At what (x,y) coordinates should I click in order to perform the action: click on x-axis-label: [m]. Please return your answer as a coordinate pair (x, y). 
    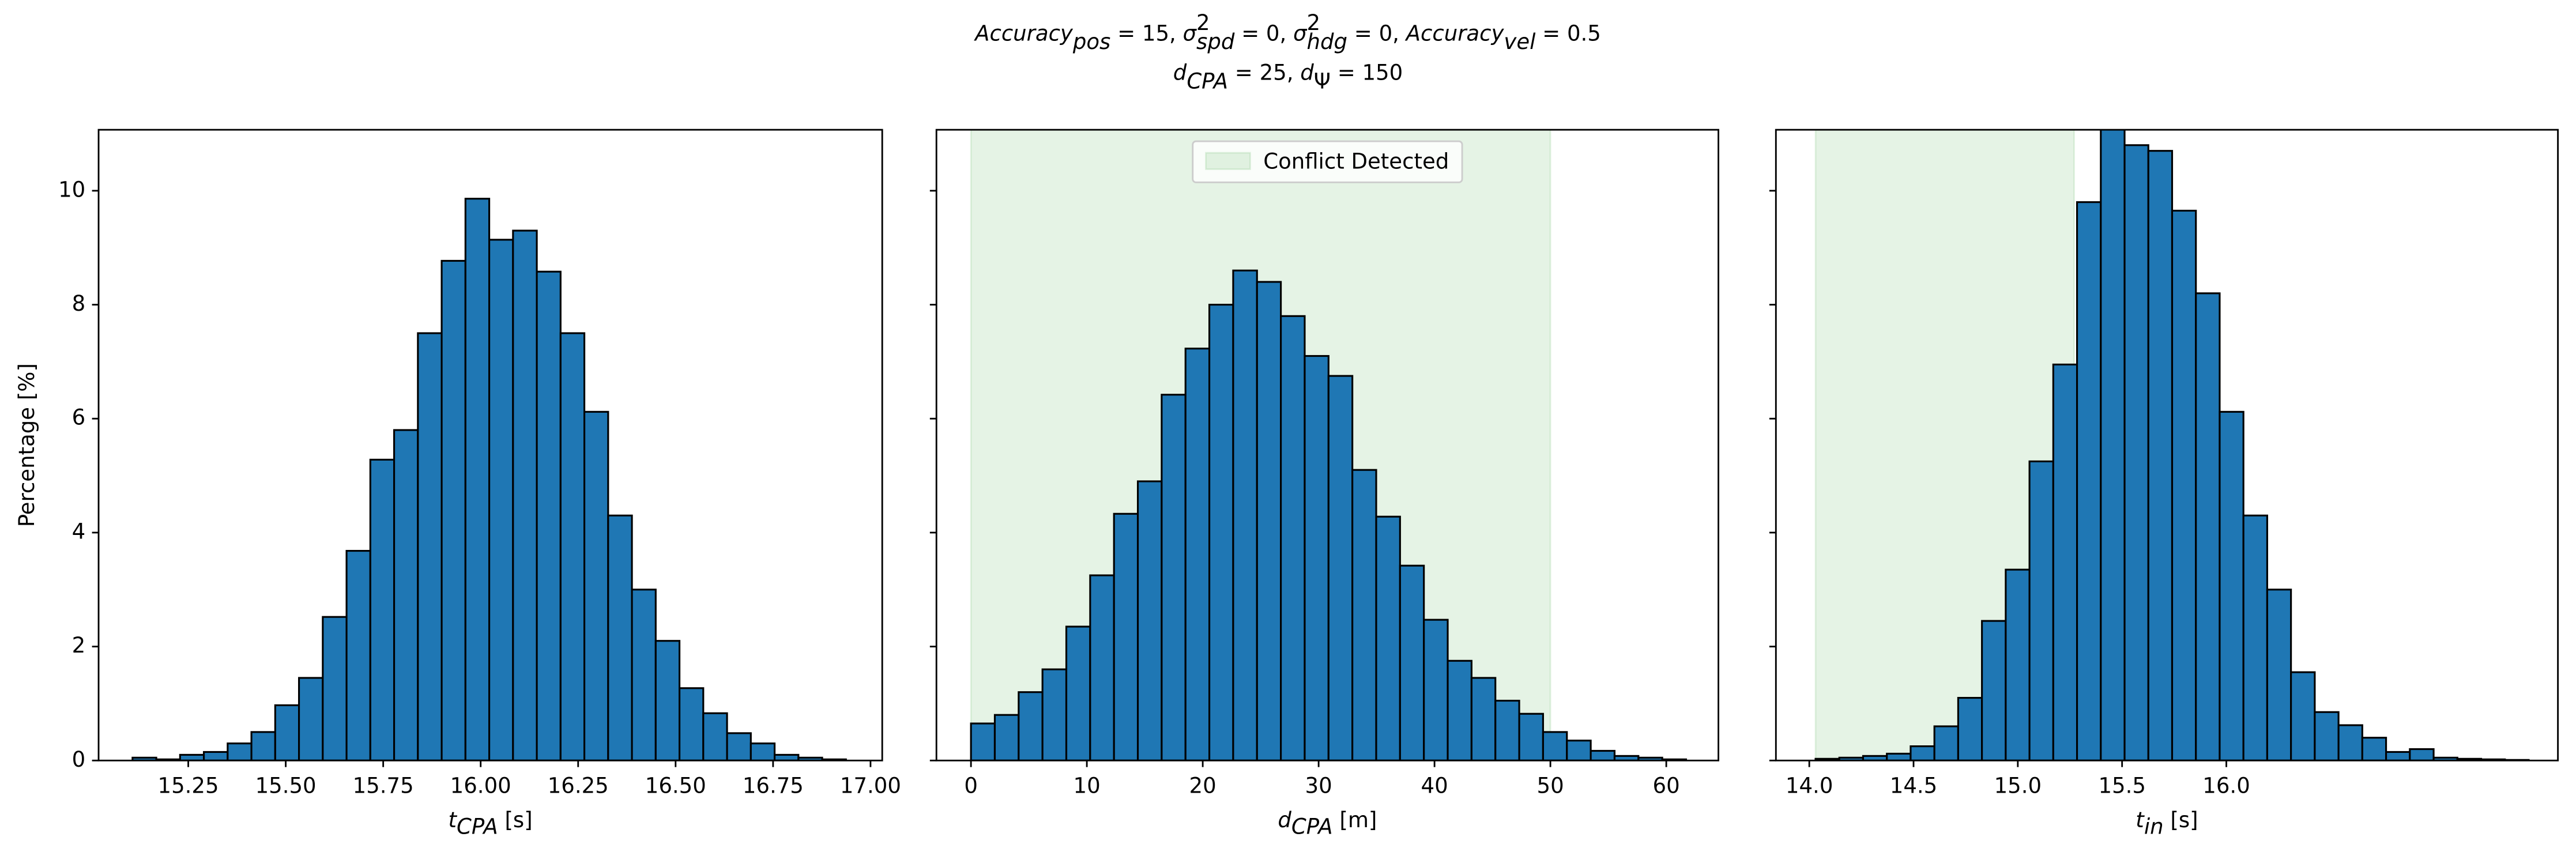
    Looking at the image, I should click on (1355, 820).